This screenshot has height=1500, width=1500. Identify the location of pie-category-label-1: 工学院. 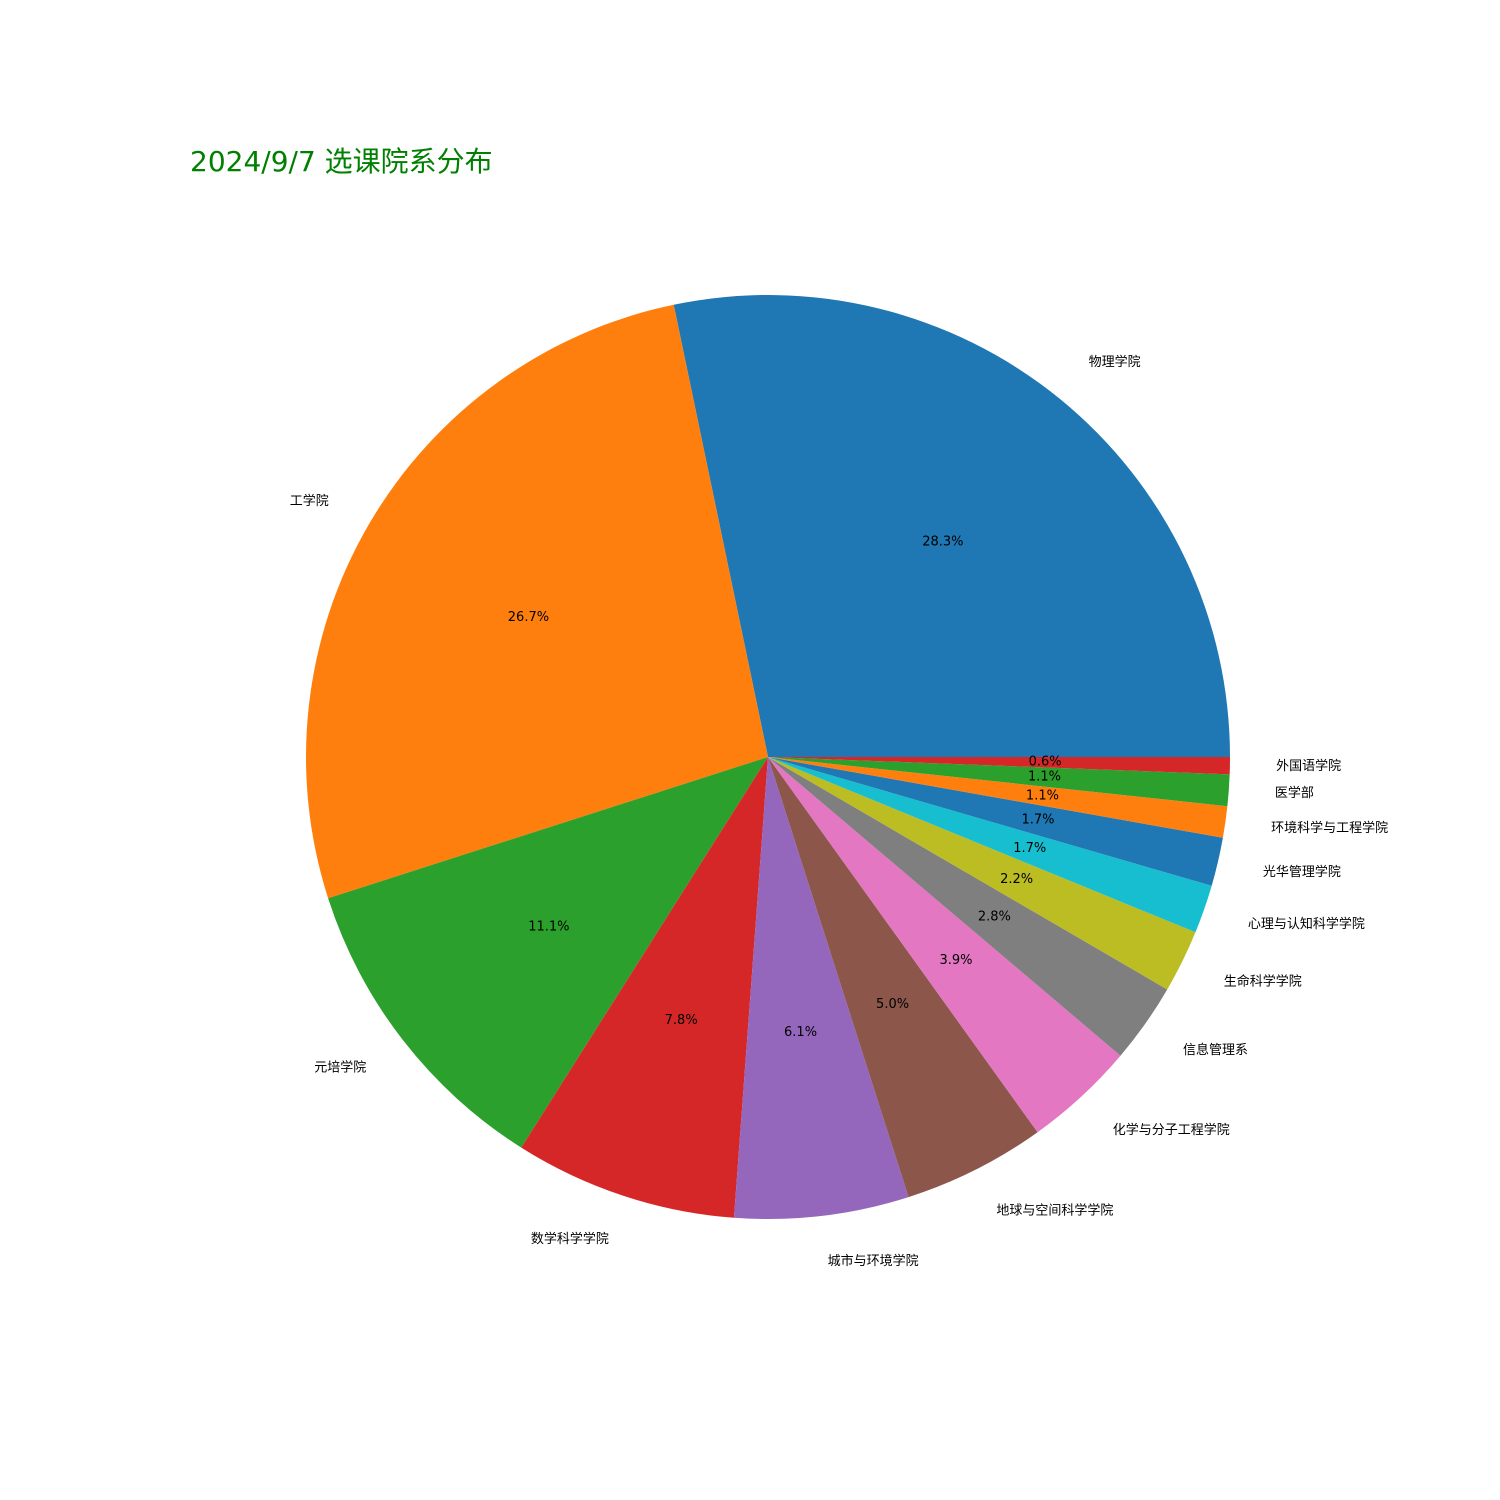
(309, 501).